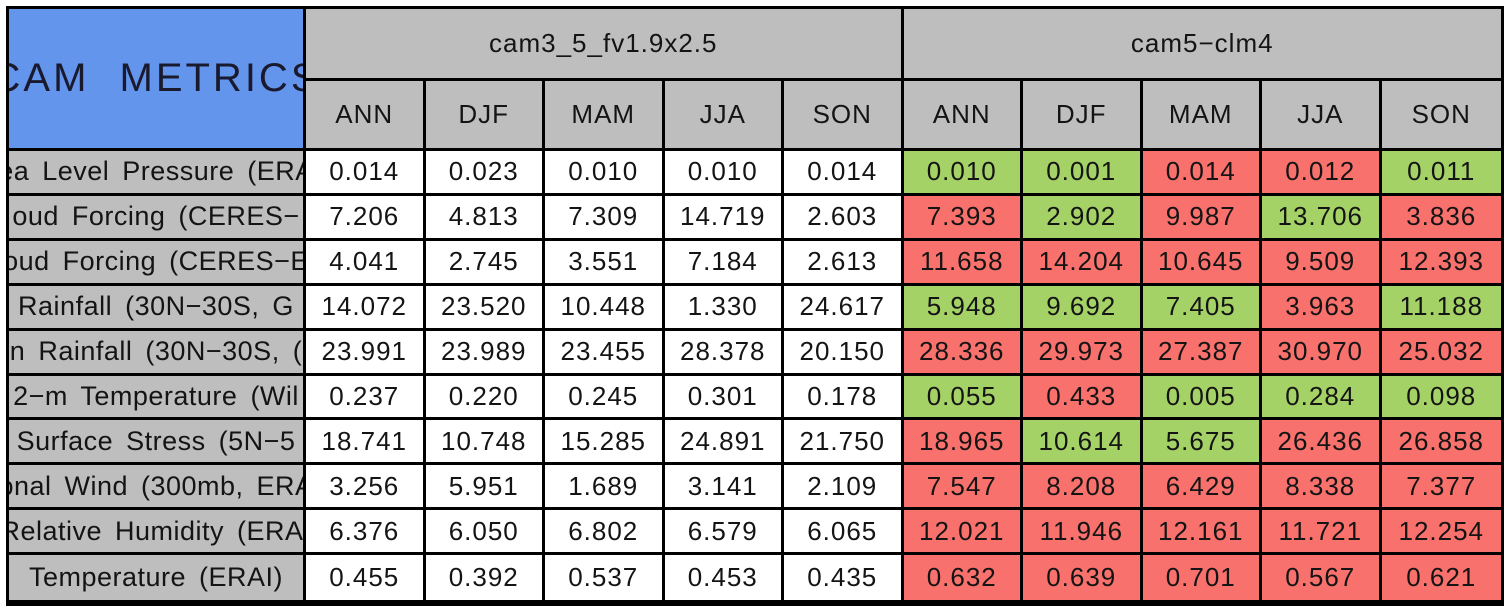  What do you see at coordinates (1322, 533) in the screenshot?
I see `metric-value-cell: 11.721` at bounding box center [1322, 533].